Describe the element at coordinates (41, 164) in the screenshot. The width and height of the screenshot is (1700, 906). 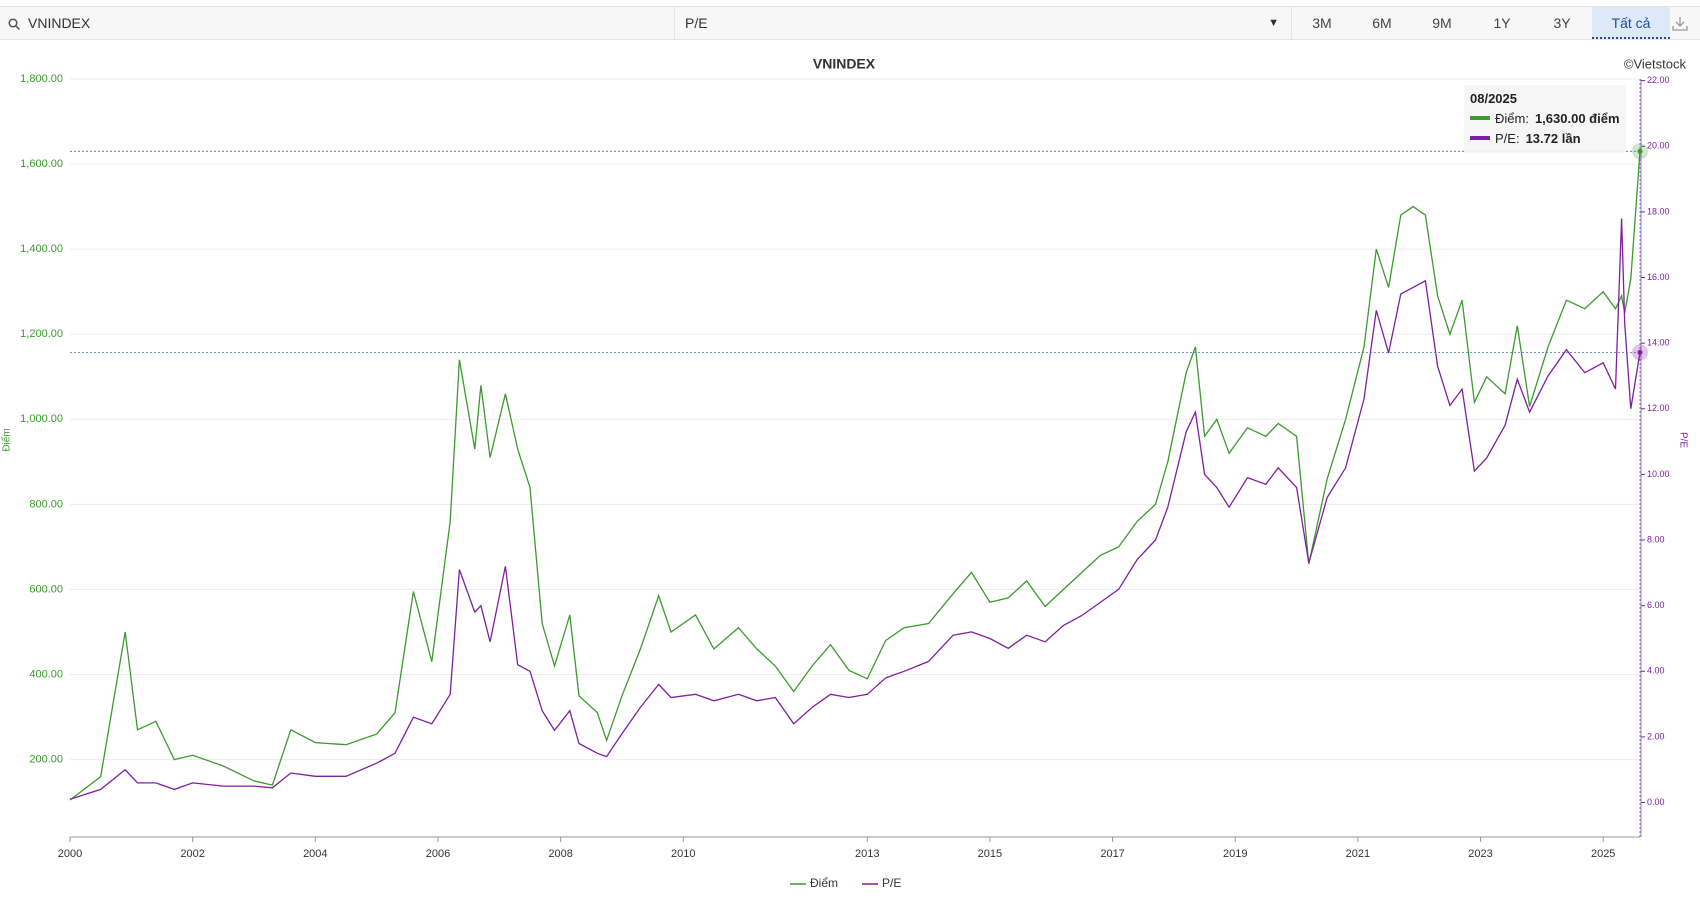
I see `y-tick-label: 1,600.00` at that location.